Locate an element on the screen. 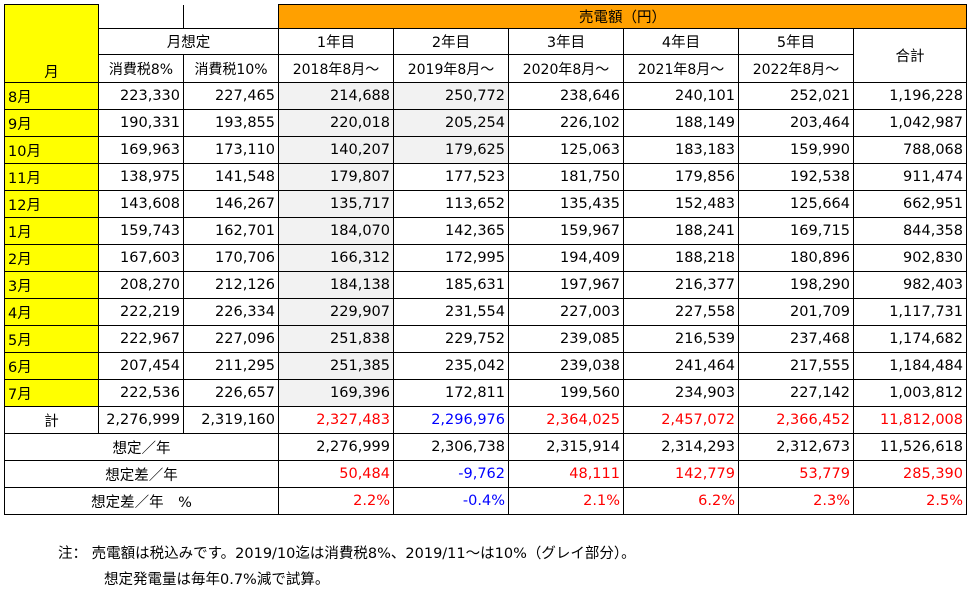 This screenshot has height=589, width=974. year-5-cell: 125,664 is located at coordinates (796, 204).